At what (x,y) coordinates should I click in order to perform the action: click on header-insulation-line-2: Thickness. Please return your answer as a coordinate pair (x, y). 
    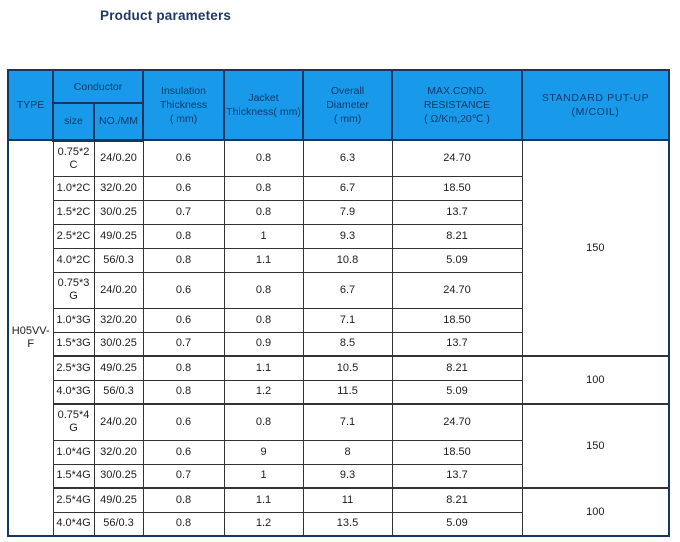
    Looking at the image, I should click on (183, 105).